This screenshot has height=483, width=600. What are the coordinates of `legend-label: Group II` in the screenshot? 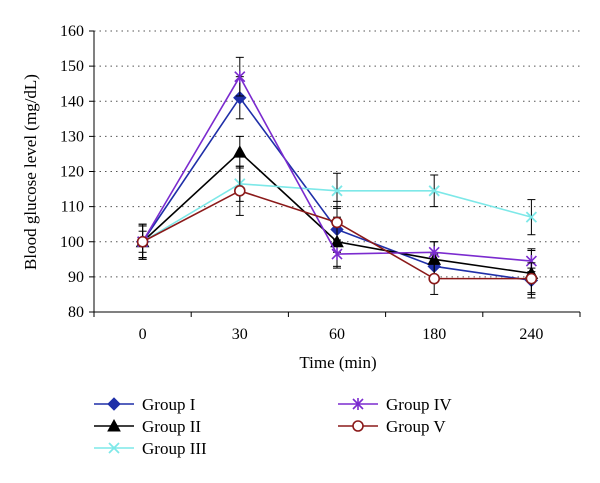 It's located at (171, 426).